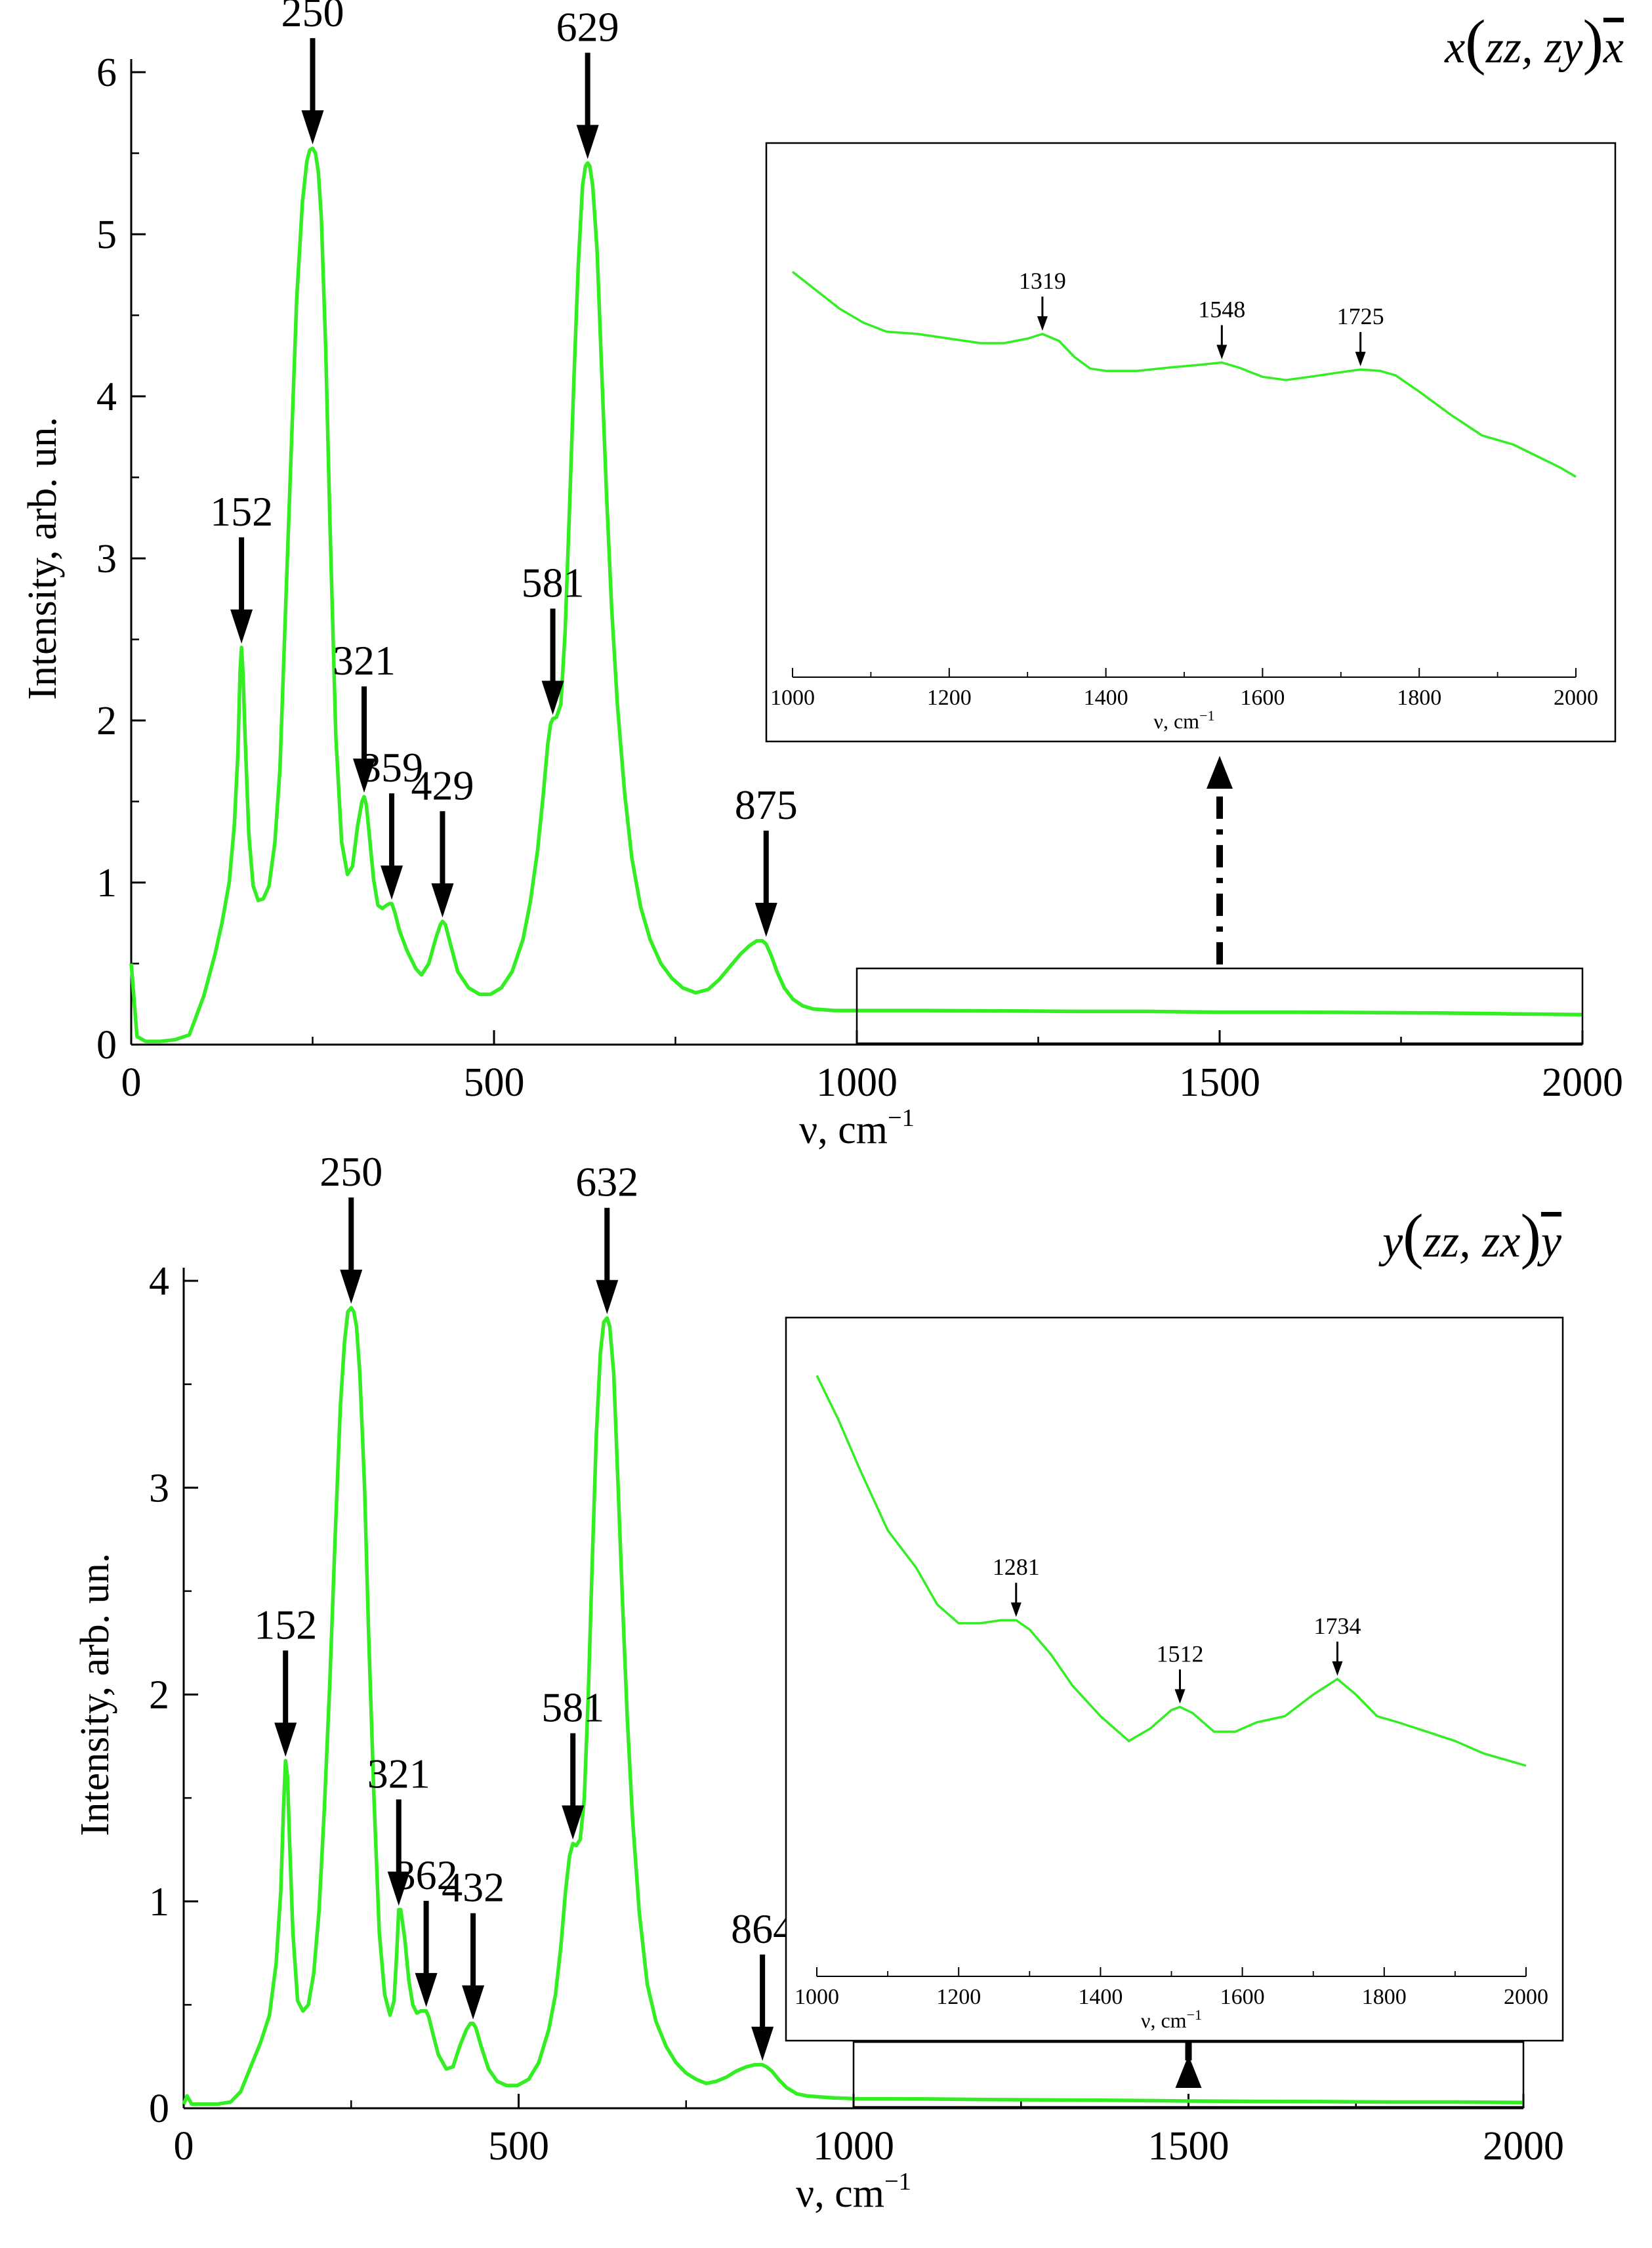  I want to click on inset-peak-label: 1548, so click(1221, 310).